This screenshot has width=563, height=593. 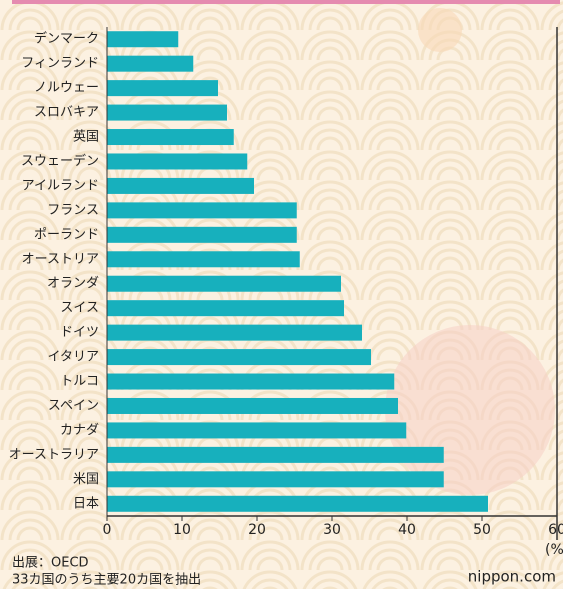 What do you see at coordinates (60, 161) in the screenshot?
I see `y-tick-label: スウェーデン` at bounding box center [60, 161].